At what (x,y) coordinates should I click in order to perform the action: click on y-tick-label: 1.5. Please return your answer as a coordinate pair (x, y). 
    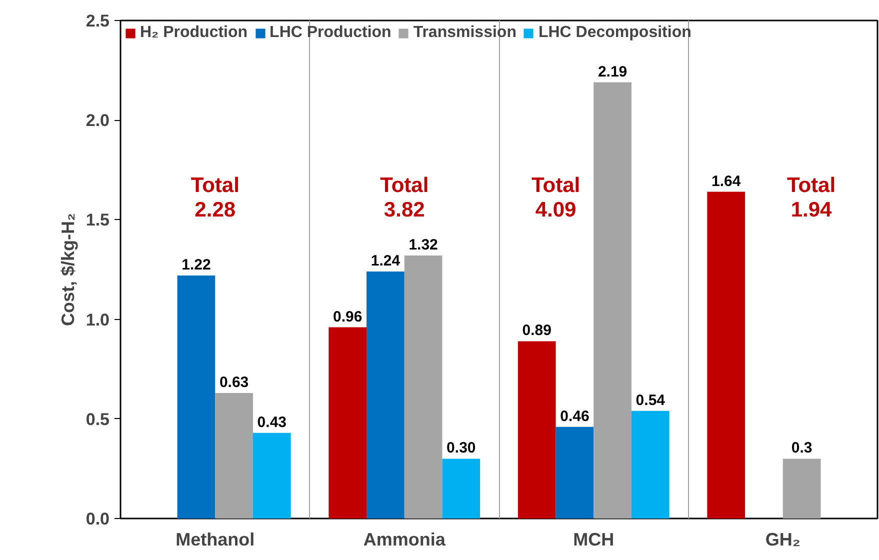
    Looking at the image, I should click on (98, 220).